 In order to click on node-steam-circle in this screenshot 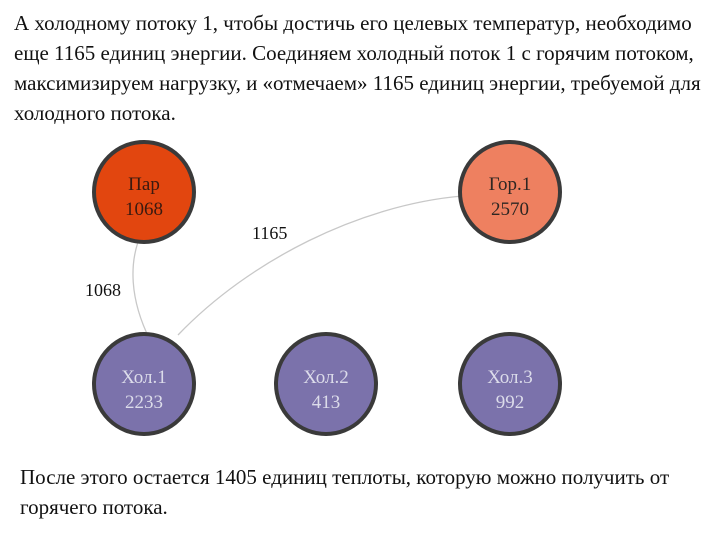, I will do `click(144, 192)`.